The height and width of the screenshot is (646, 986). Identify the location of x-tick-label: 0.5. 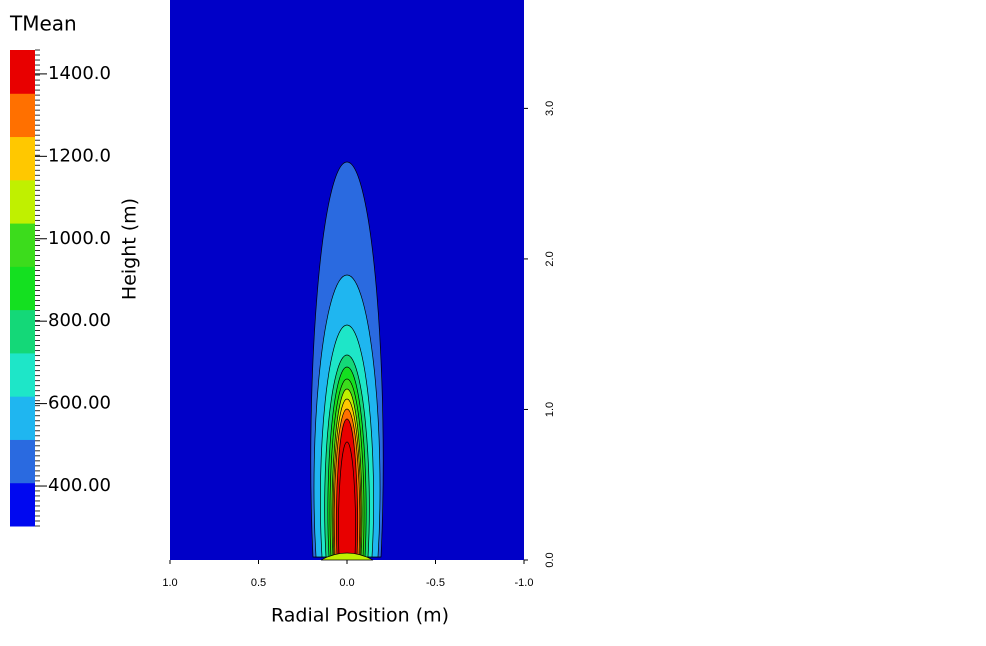
(258, 583).